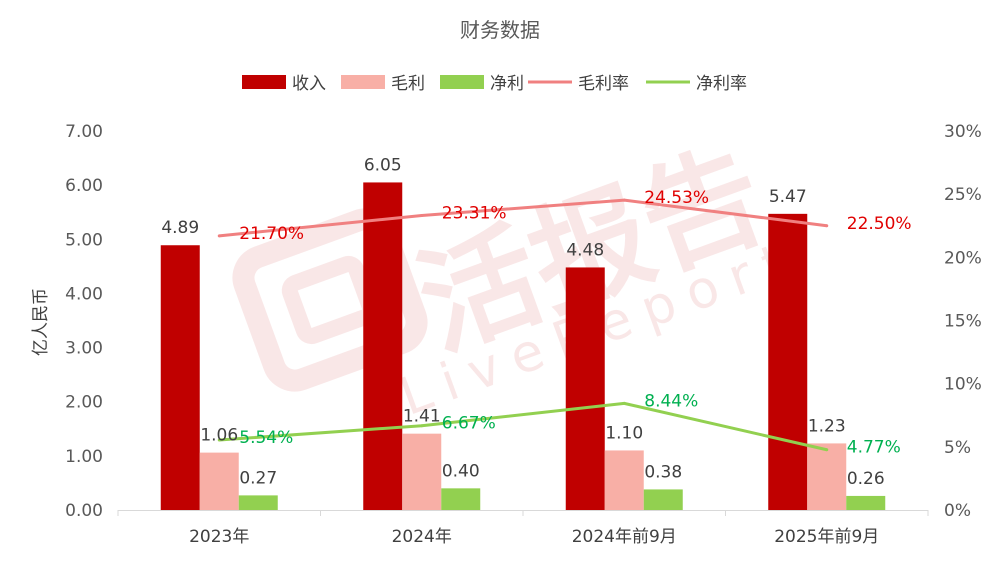 The height and width of the screenshot is (572, 1000). I want to click on y-tick-label: 1.00, so click(84, 457).